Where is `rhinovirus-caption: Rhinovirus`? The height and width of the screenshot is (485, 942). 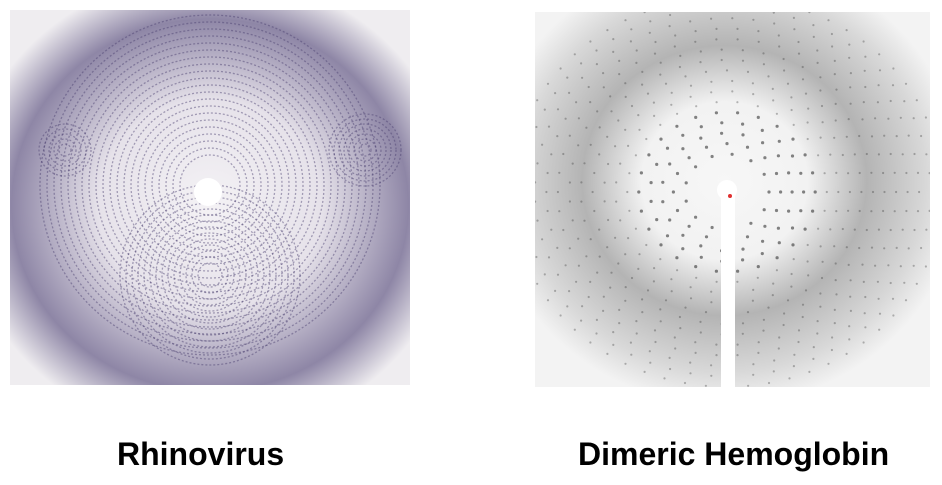
rhinovirus-caption: Rhinovirus is located at coordinates (201, 454).